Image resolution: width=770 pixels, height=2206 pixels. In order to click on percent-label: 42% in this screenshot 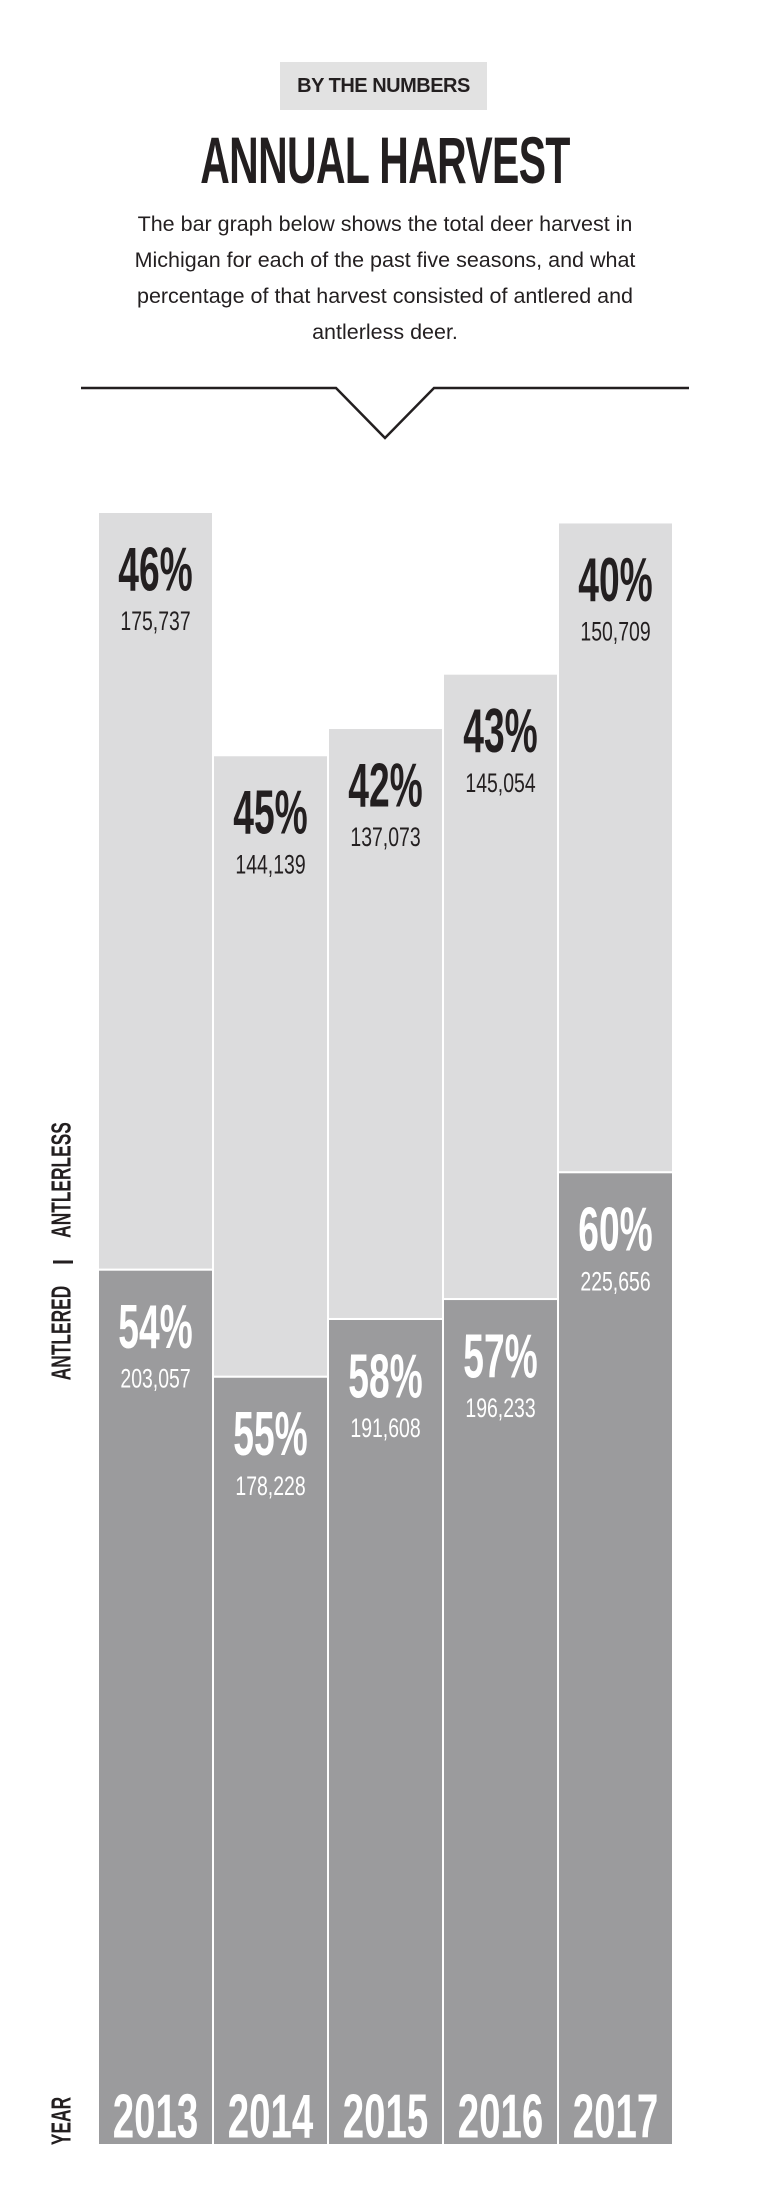, I will do `click(385, 785)`.